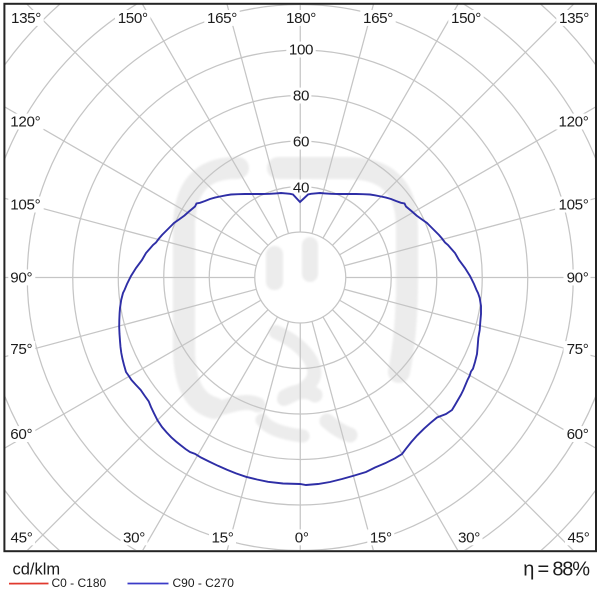 The width and height of the screenshot is (600, 605). Describe the element at coordinates (301, 18) in the screenshot. I see `svg-text: 180°` at that location.